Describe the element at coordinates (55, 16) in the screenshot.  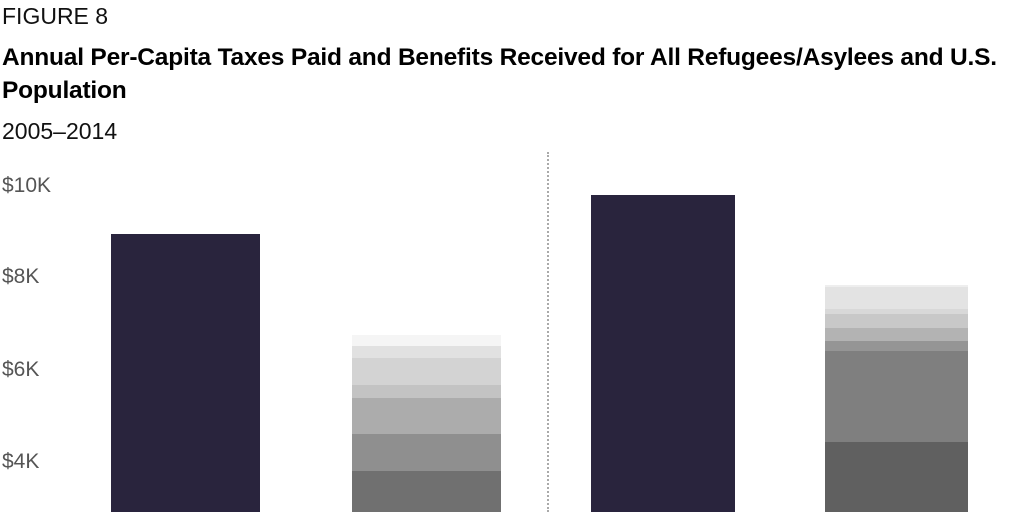
I see `figure-label: FIGURE 8` at that location.